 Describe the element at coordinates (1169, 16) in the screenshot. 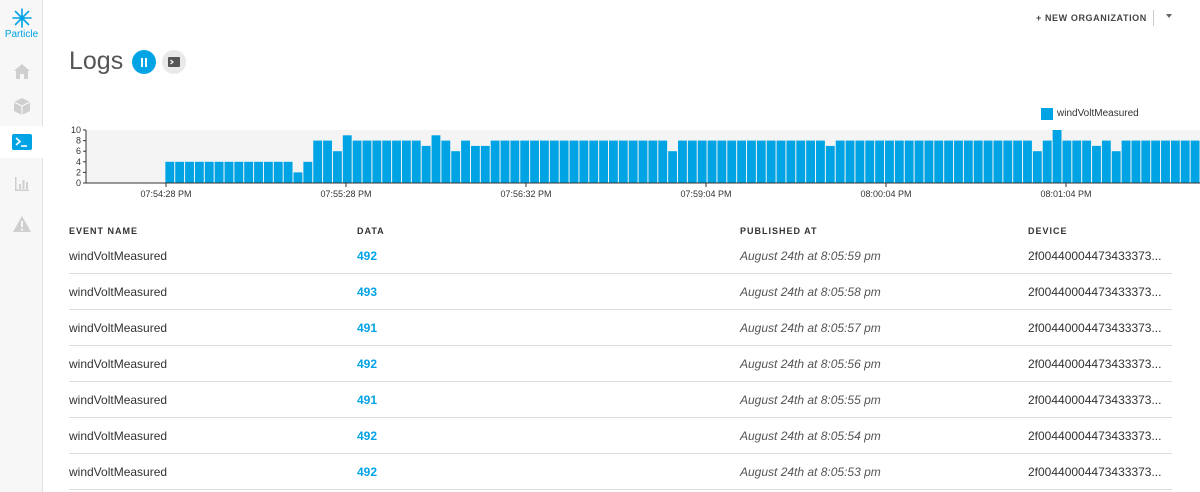

I see `account-dropdown-caret-icon` at that location.